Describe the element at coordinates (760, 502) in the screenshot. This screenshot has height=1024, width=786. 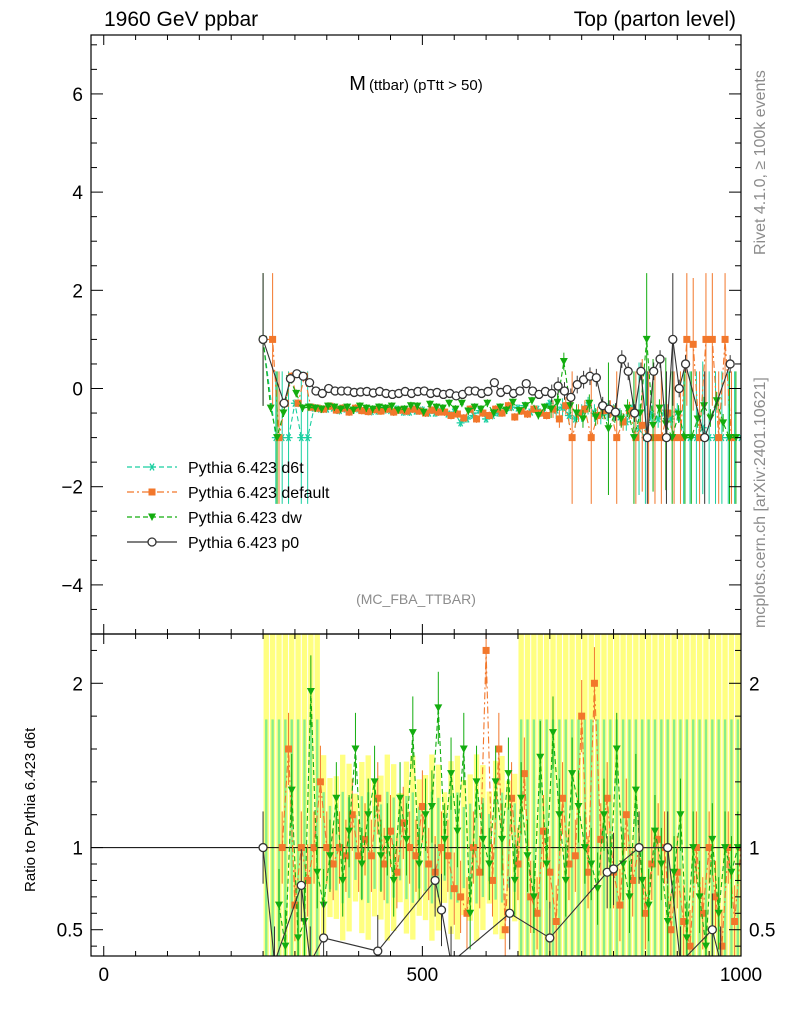
I see `mcplots-label: mcplots.cern.ch [arXiv:2401.10621]` at that location.